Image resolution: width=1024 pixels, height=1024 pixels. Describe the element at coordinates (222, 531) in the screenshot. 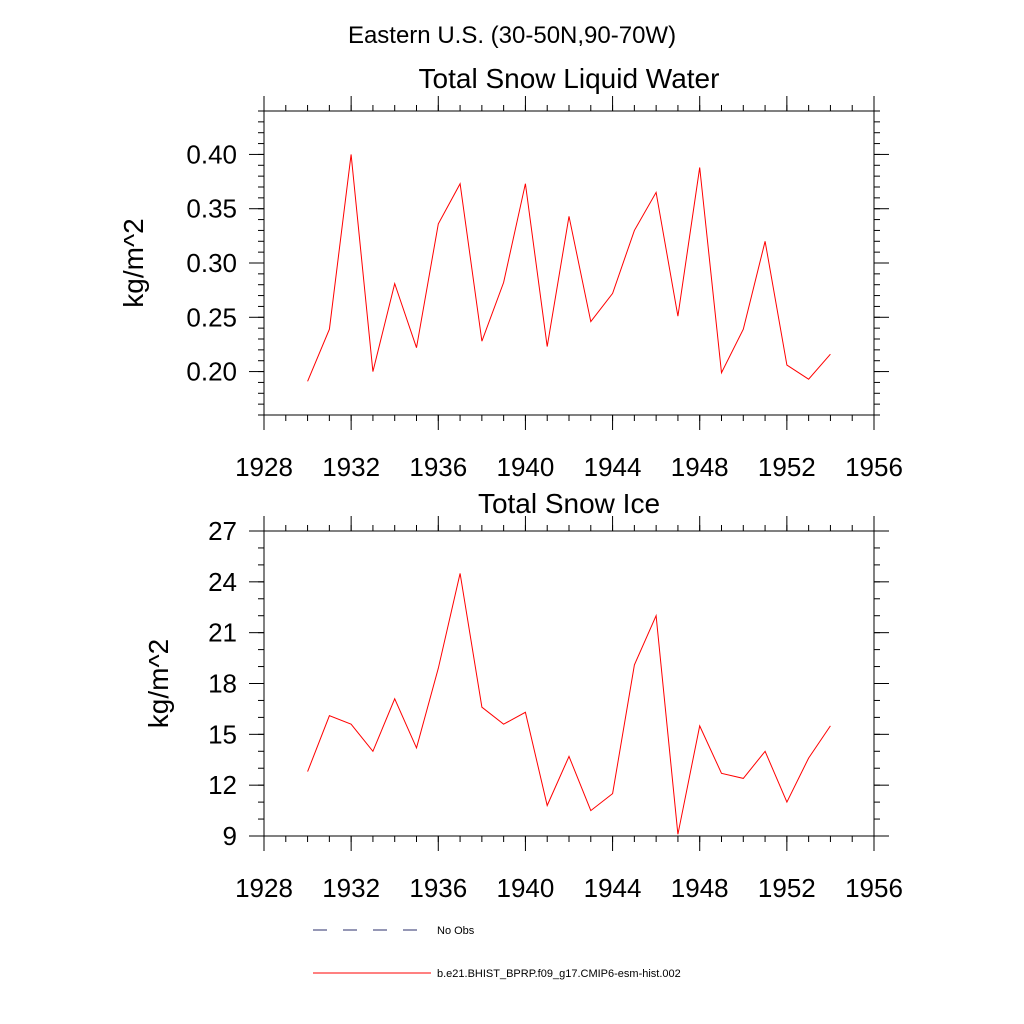

I see `y-tick-label: 27` at that location.